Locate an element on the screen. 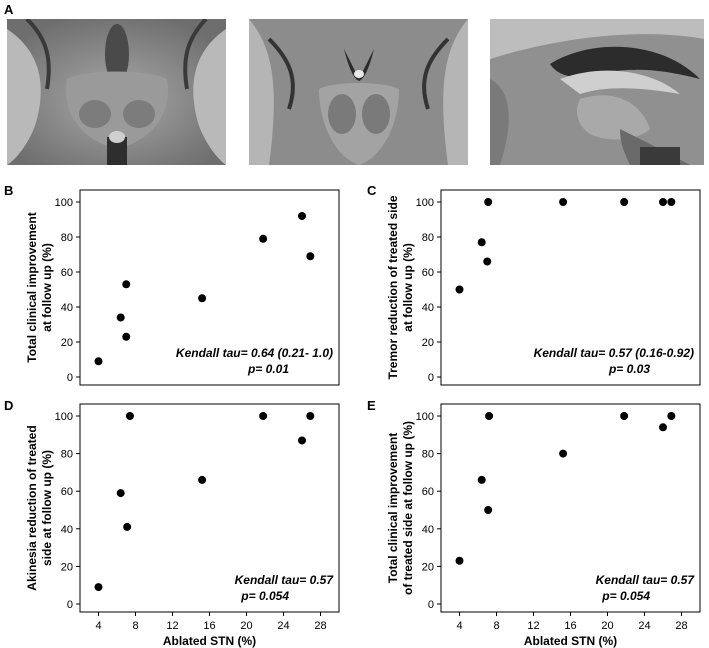 The height and width of the screenshot is (648, 709). stat-annotation-e: p= 0.054 is located at coordinates (625, 596).